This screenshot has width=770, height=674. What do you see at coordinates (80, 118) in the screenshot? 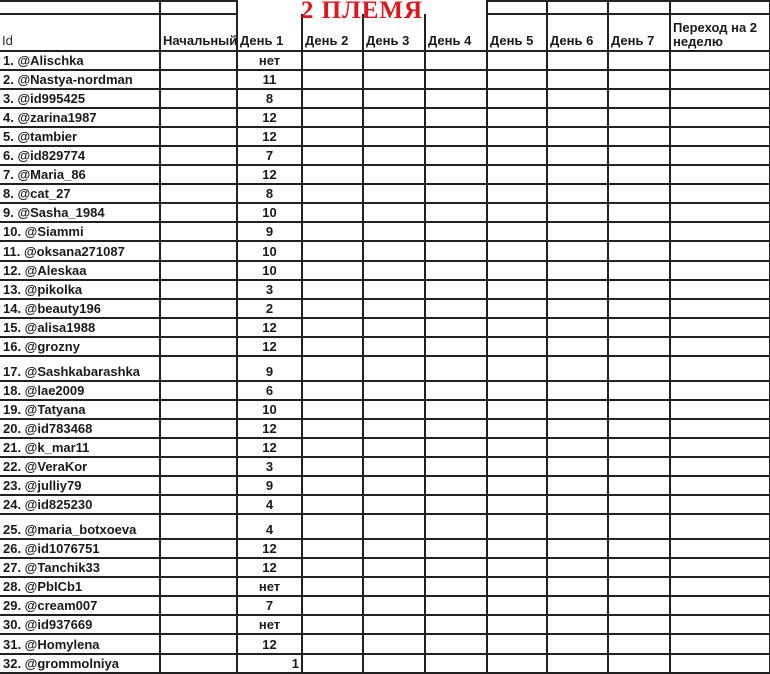
I see `participant-id-cell: 4. @zarina1987` at bounding box center [80, 118].